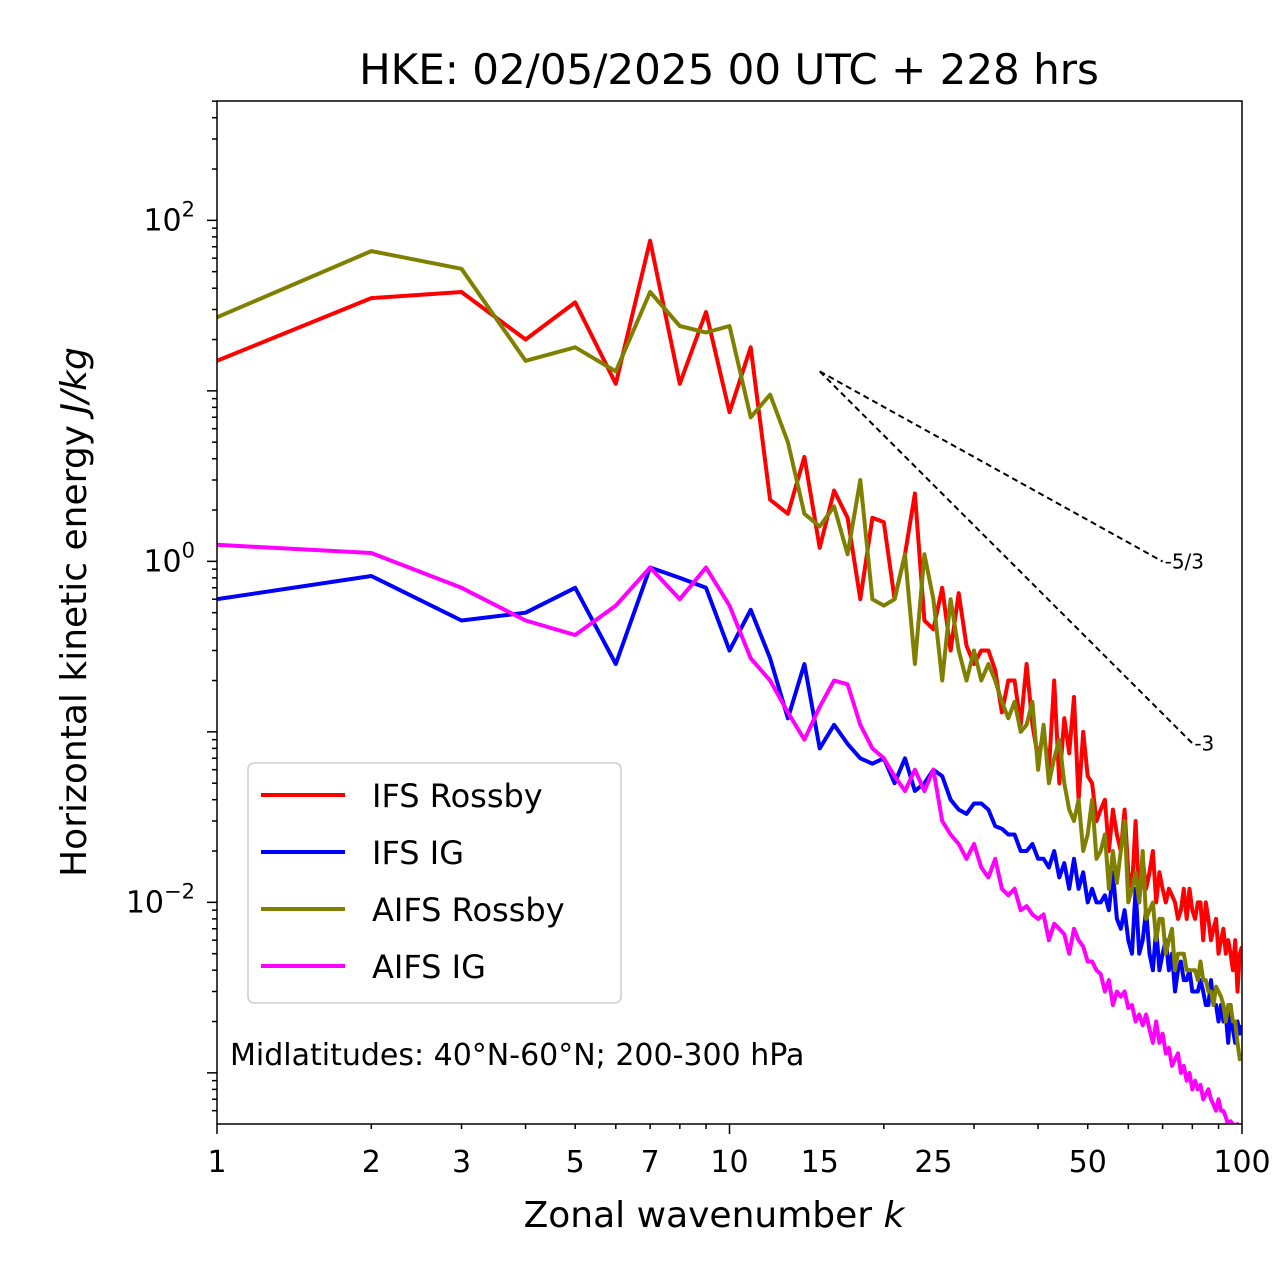 This screenshot has width=1280, height=1288. What do you see at coordinates (1184, 562) in the screenshot?
I see `reference-line-label: -5/3` at bounding box center [1184, 562].